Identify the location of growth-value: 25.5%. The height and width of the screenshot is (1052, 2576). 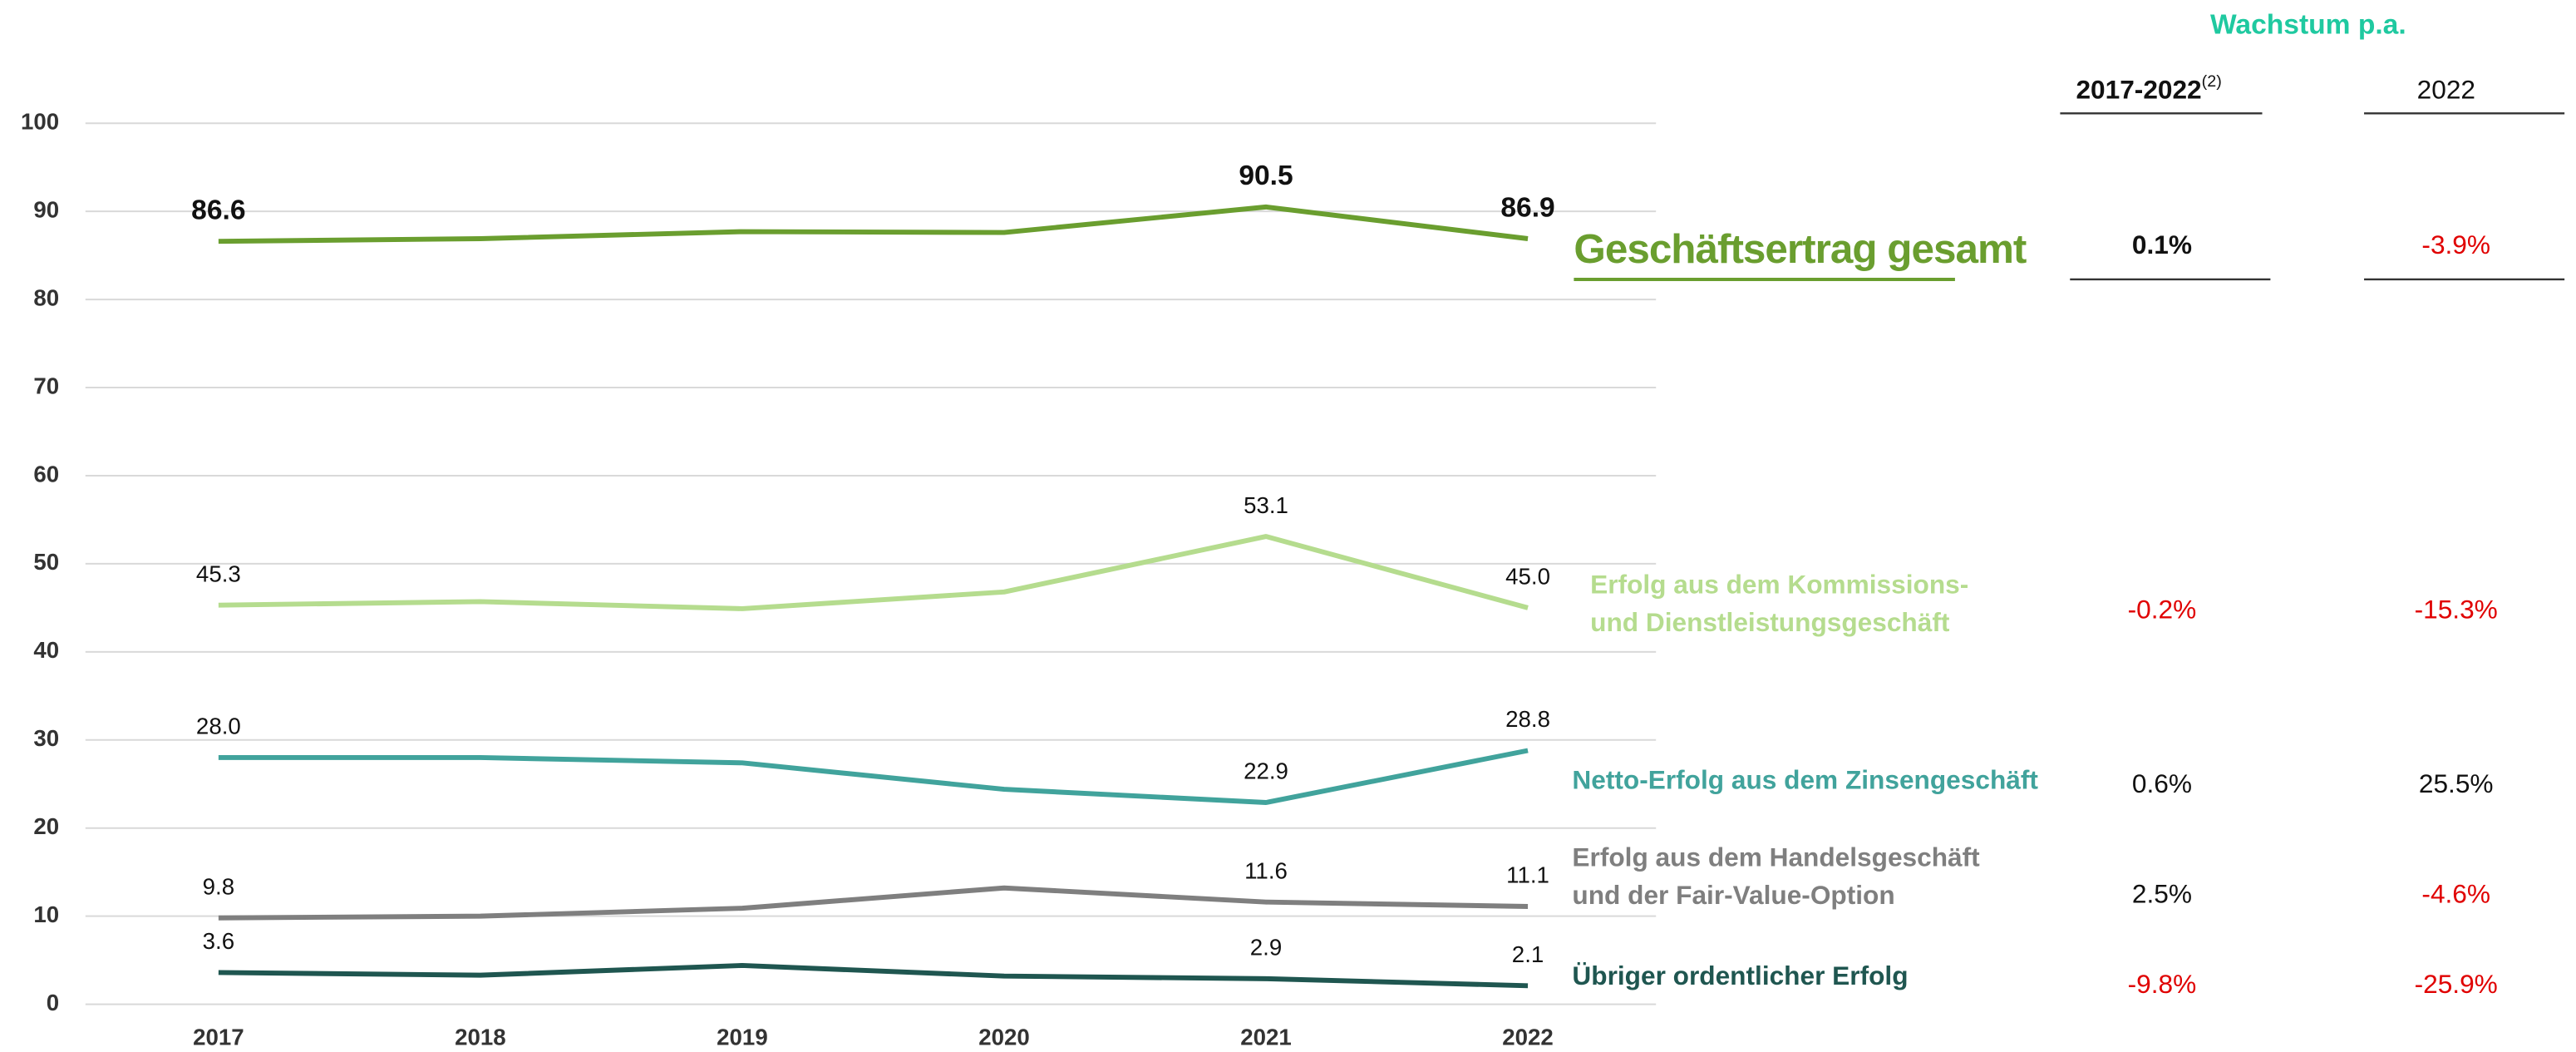
(2456, 783).